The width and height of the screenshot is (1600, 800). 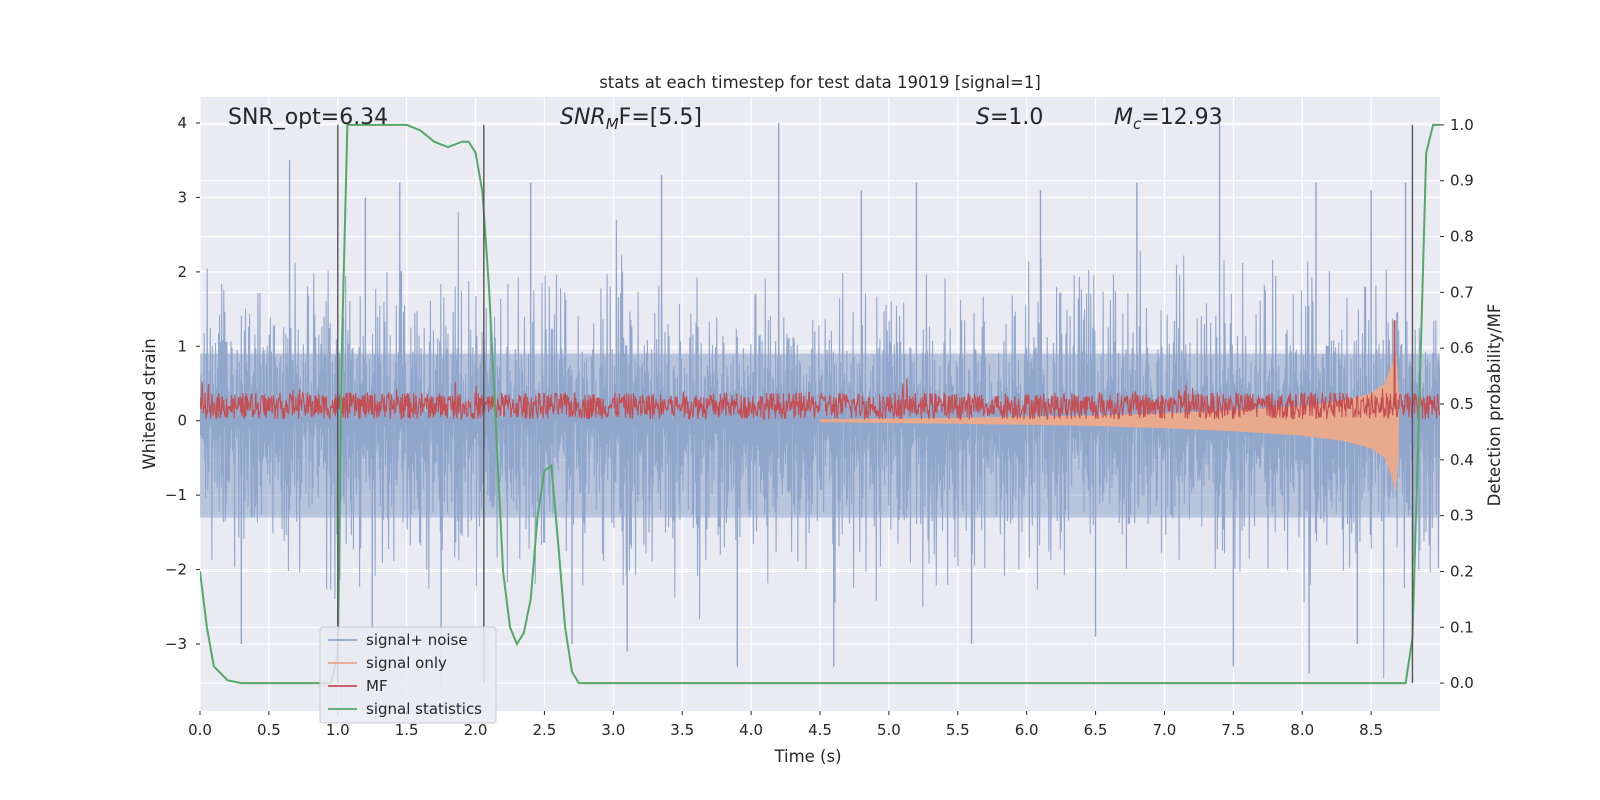 What do you see at coordinates (1462, 683) in the screenshot?
I see `y2-tick-label: 0.0` at bounding box center [1462, 683].